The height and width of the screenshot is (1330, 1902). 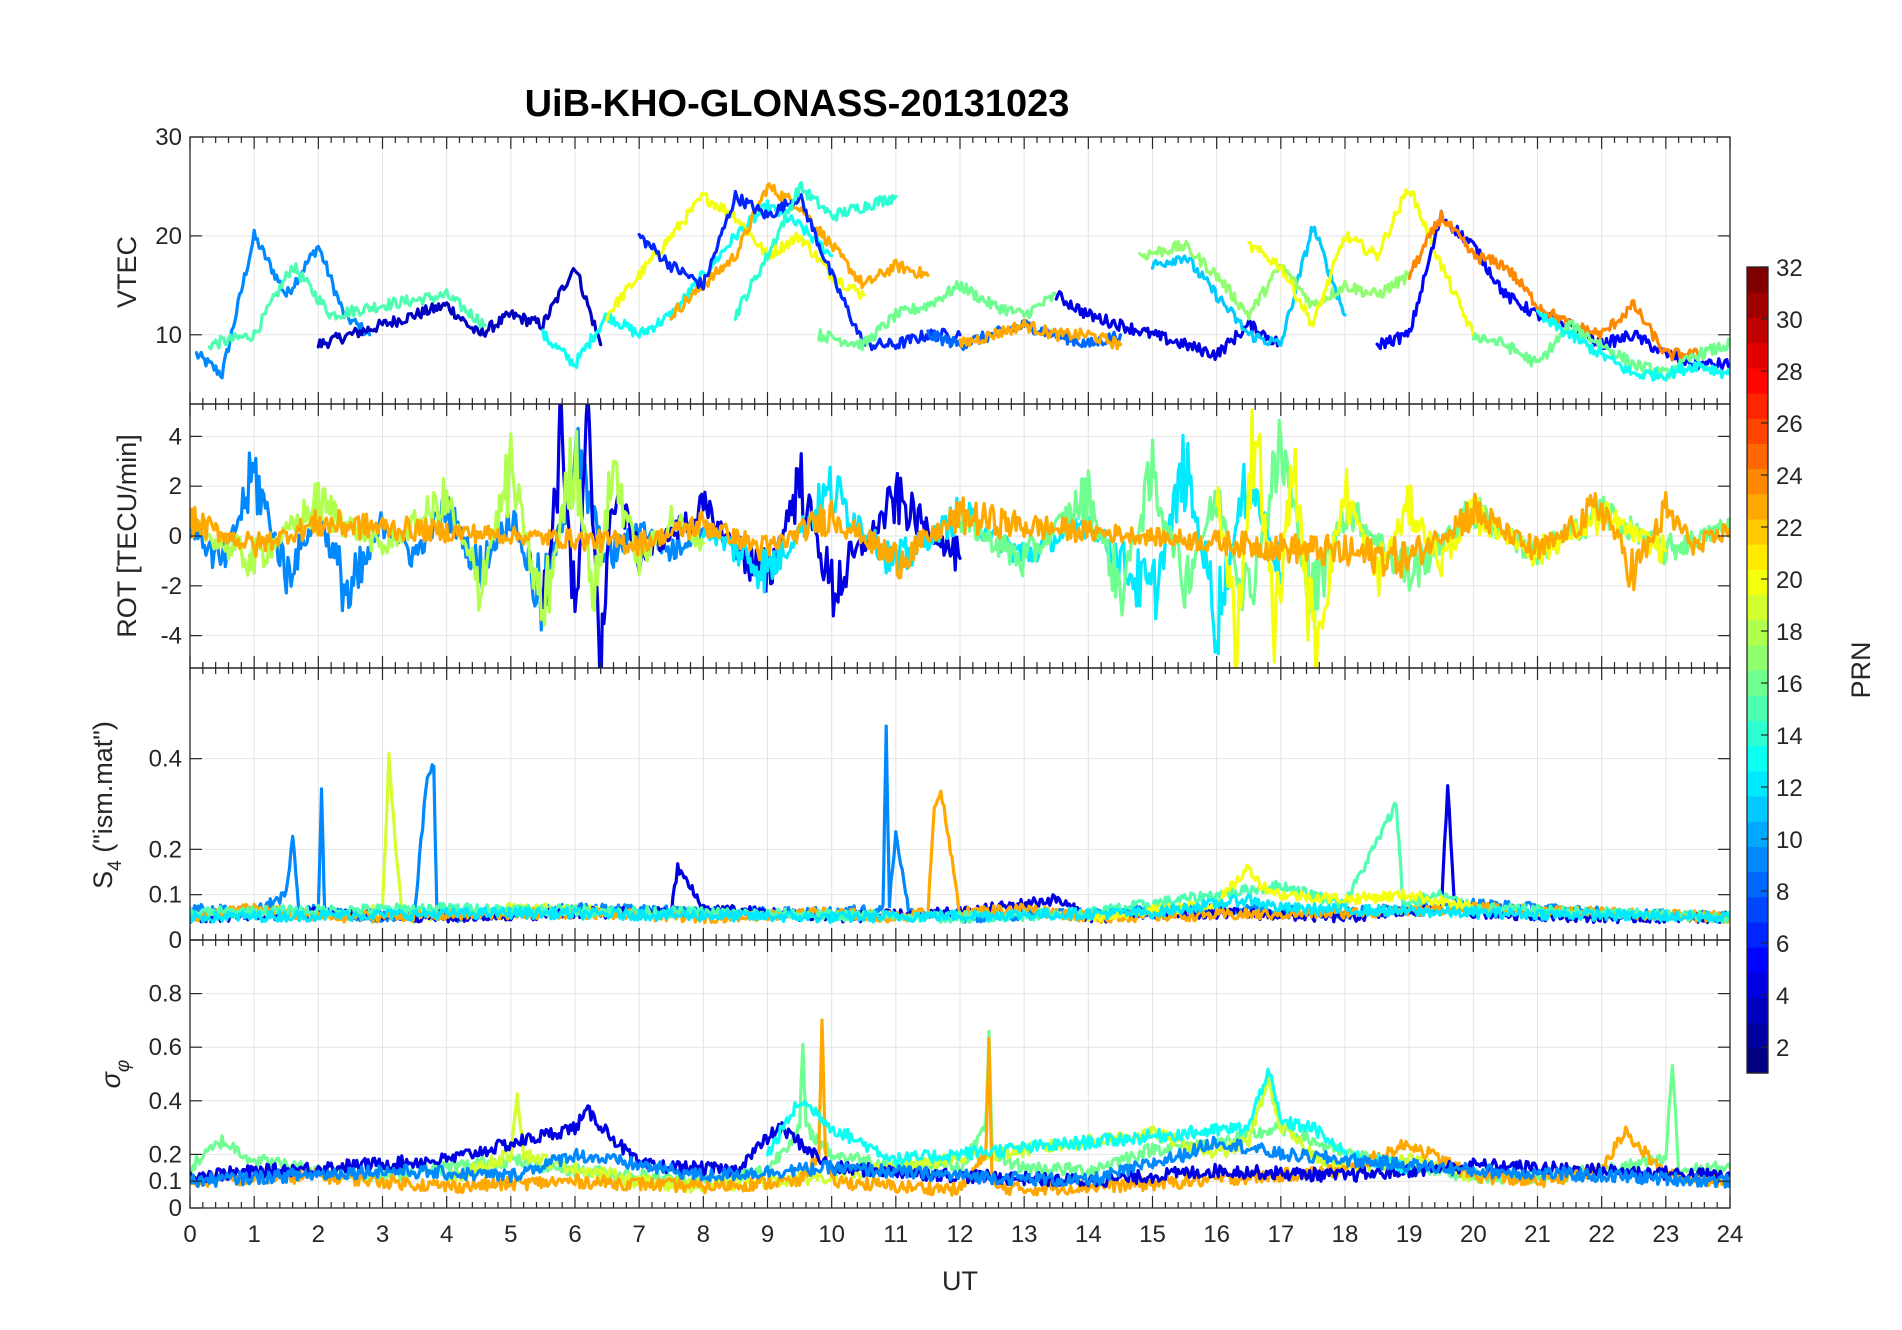 What do you see at coordinates (1782, 996) in the screenshot?
I see `colorbar-tick-label: 4` at bounding box center [1782, 996].